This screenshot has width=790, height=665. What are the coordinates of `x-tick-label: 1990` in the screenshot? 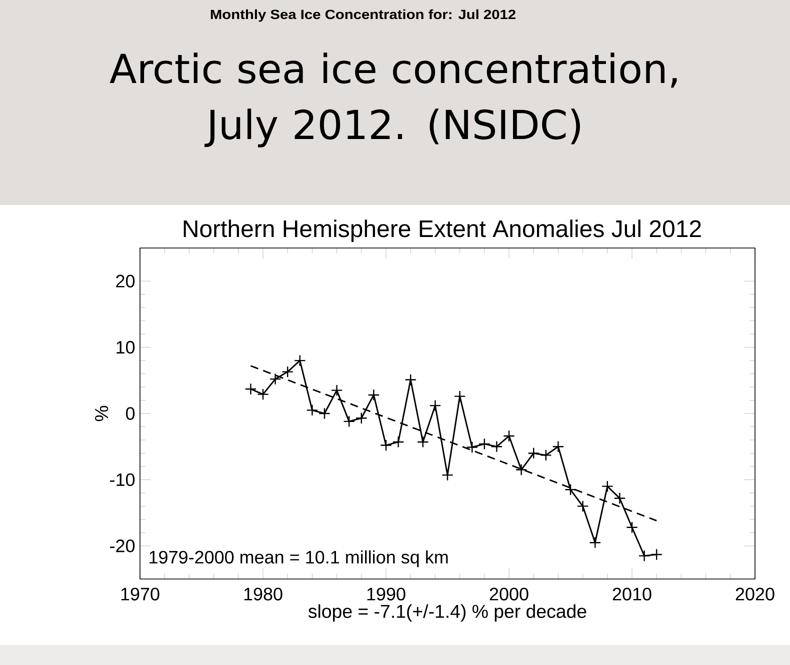 It's located at (386, 594).